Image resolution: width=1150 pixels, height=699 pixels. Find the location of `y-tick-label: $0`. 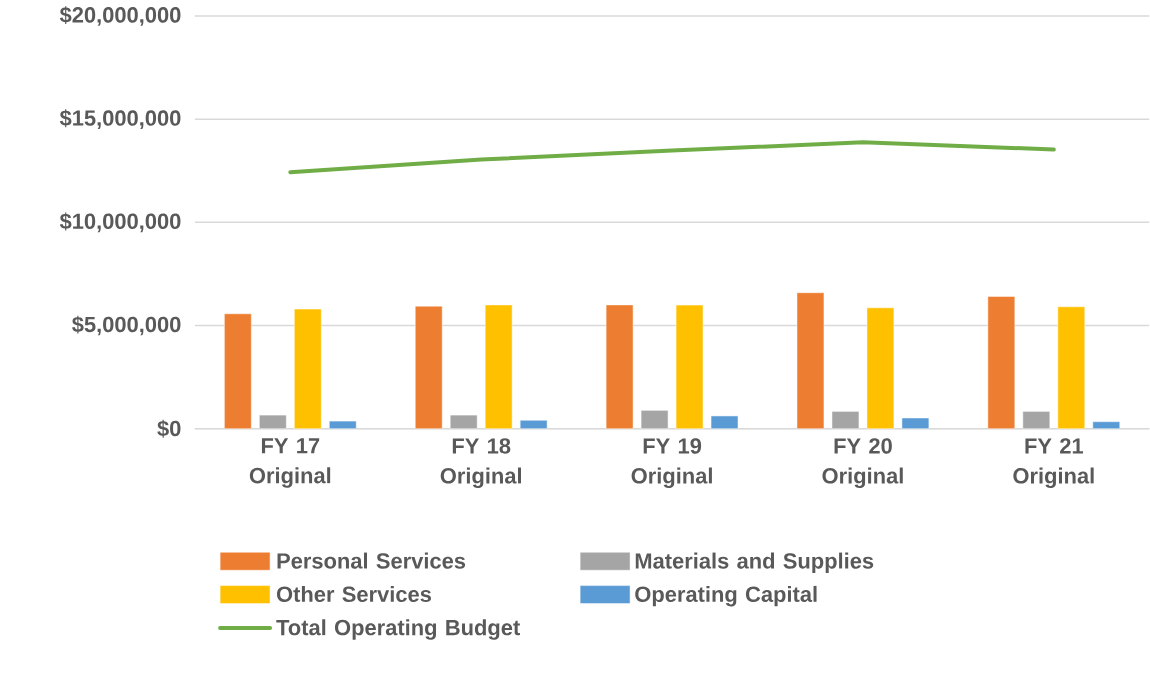

y-tick-label: $0 is located at coordinates (169, 429).